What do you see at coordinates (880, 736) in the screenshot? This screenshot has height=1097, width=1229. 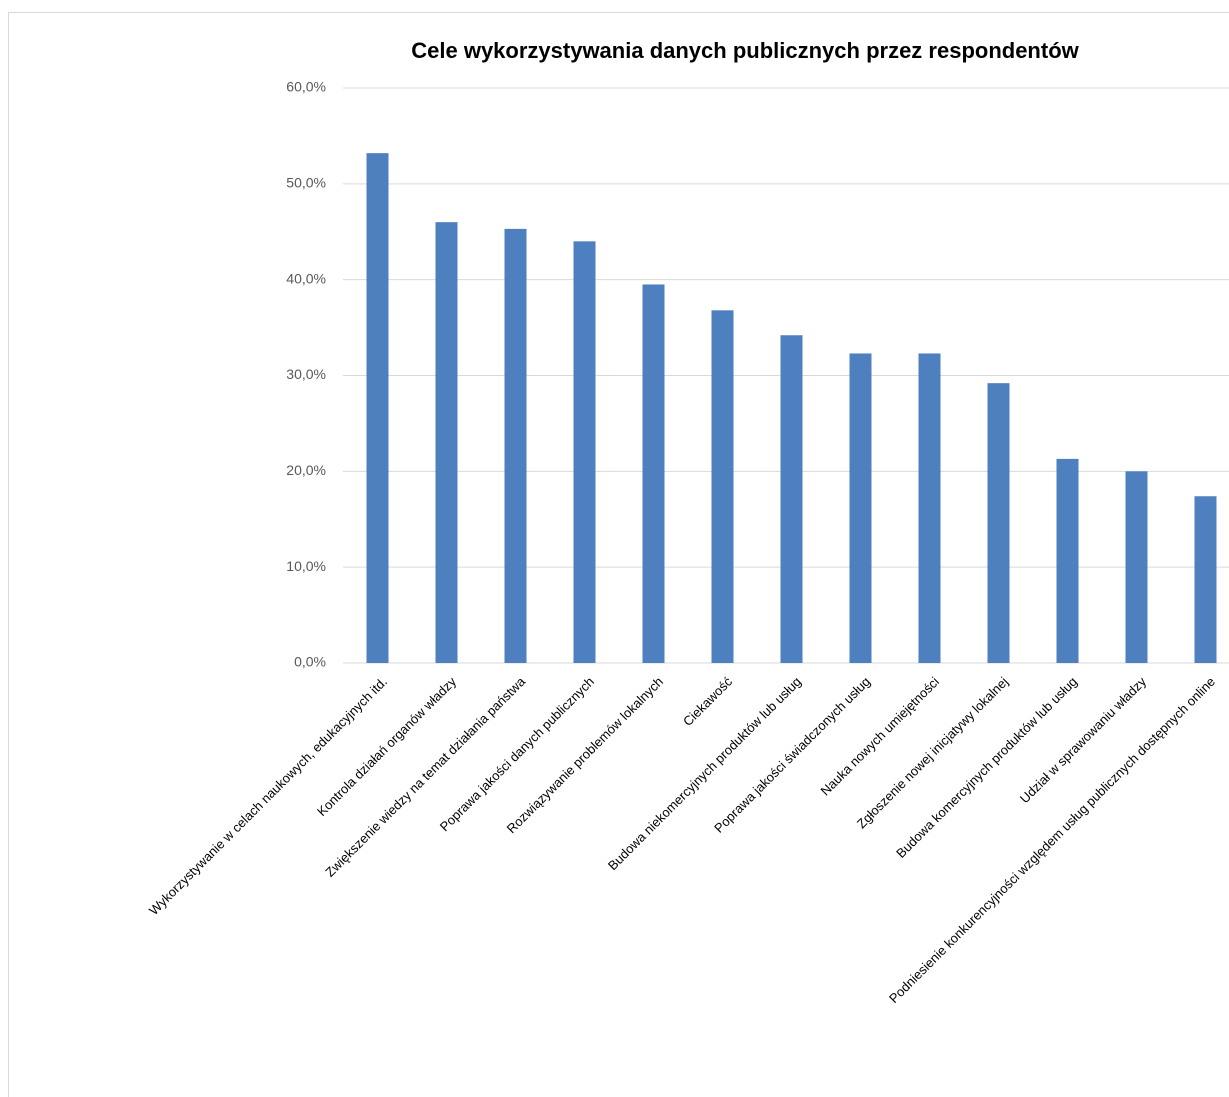 I see `x-tick-label: Nauka nowych umiejętności` at bounding box center [880, 736].